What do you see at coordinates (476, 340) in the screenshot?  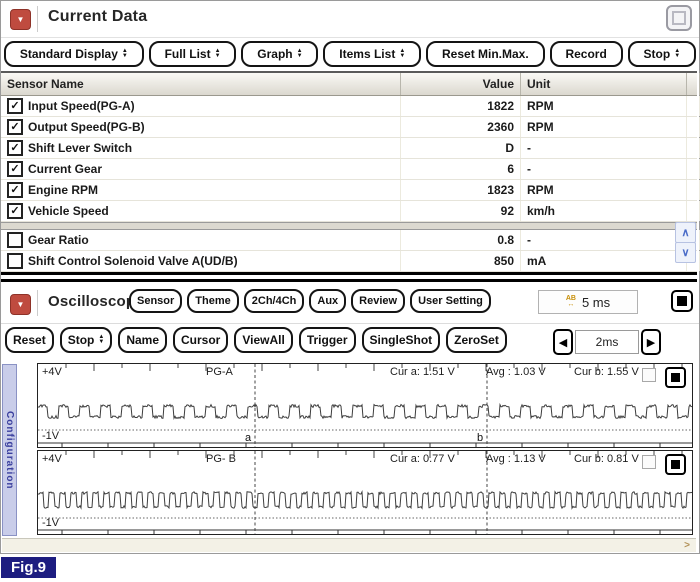 I see `zeroset-button: ZeroSet` at bounding box center [476, 340].